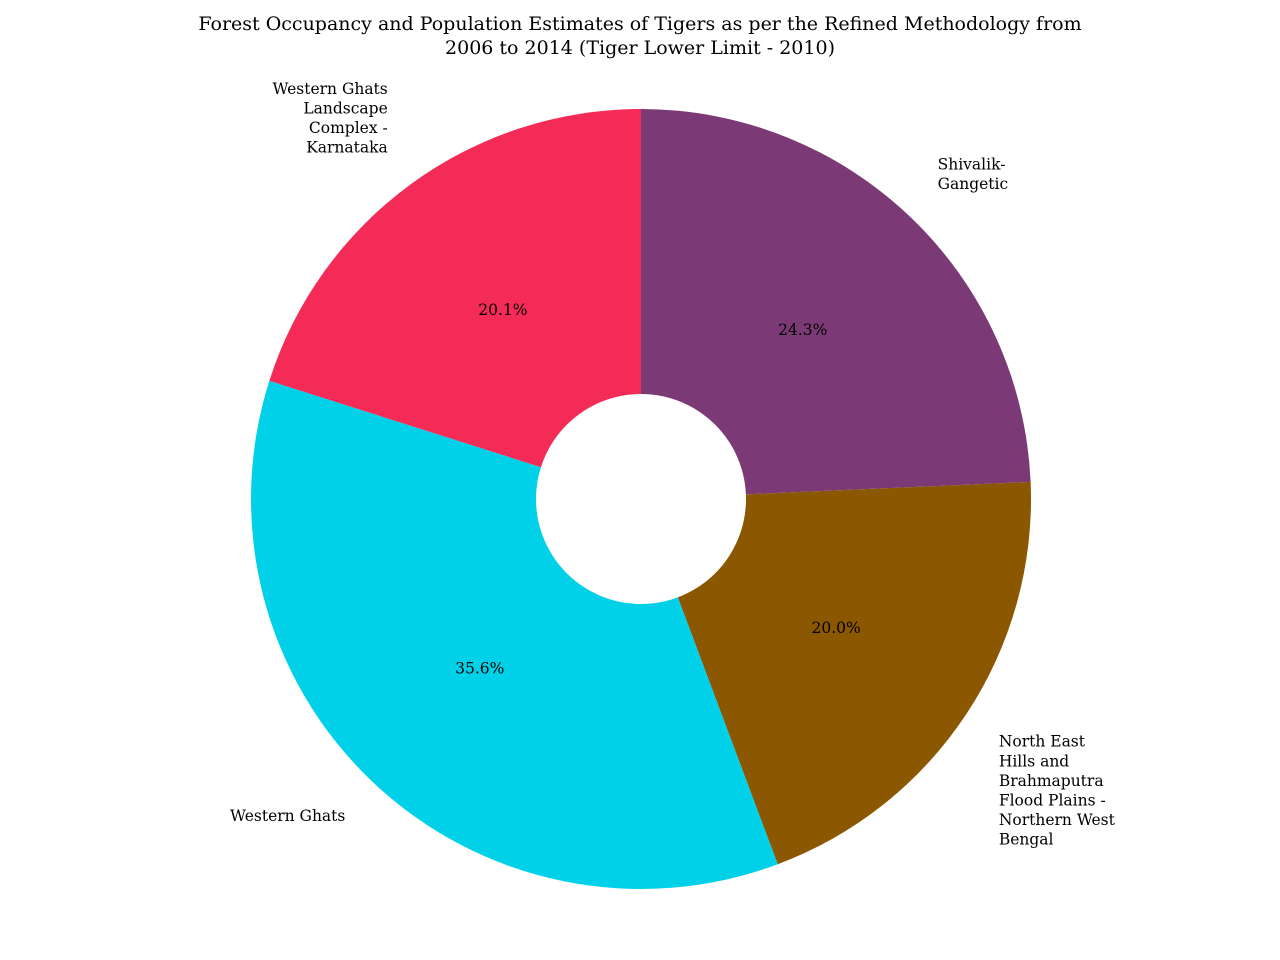 This screenshot has height=960, width=1280. I want to click on chart-title-line: 2006 to 2014 (Tiger Lower Limit - 2010), so click(640, 48).